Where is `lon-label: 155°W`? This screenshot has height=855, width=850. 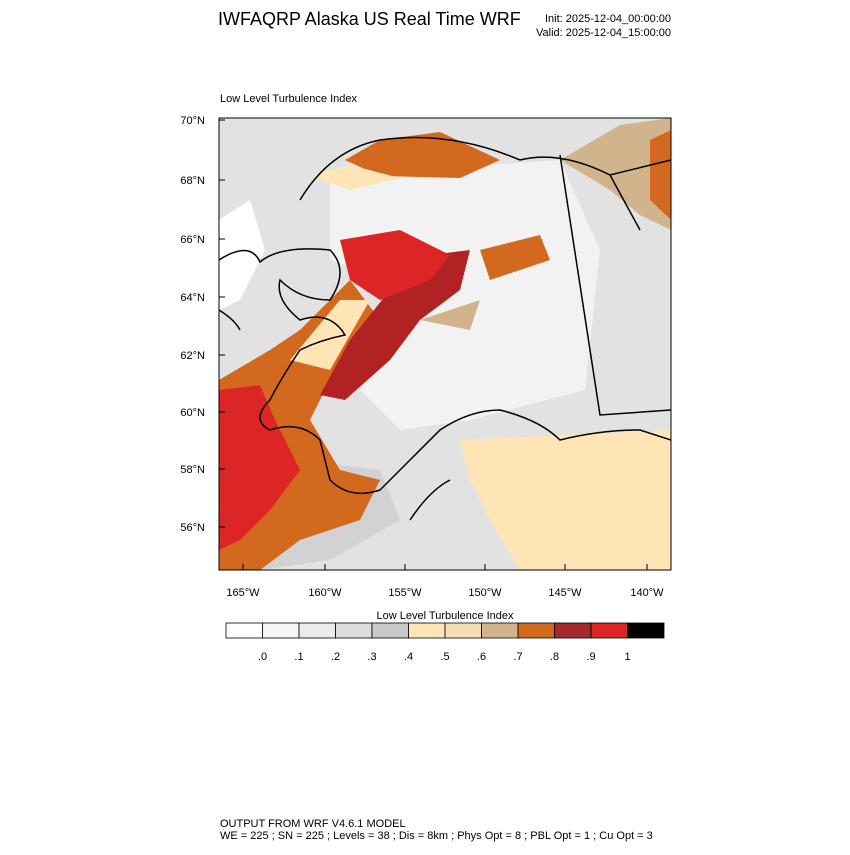 lon-label: 155°W is located at coordinates (405, 593).